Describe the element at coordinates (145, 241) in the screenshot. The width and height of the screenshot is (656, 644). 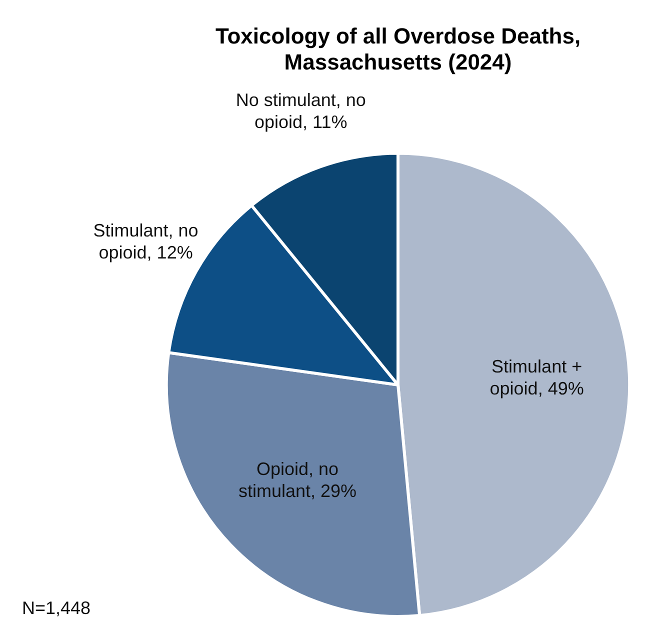
I see `slice-label: Stimulant, no opioid, 12%` at that location.